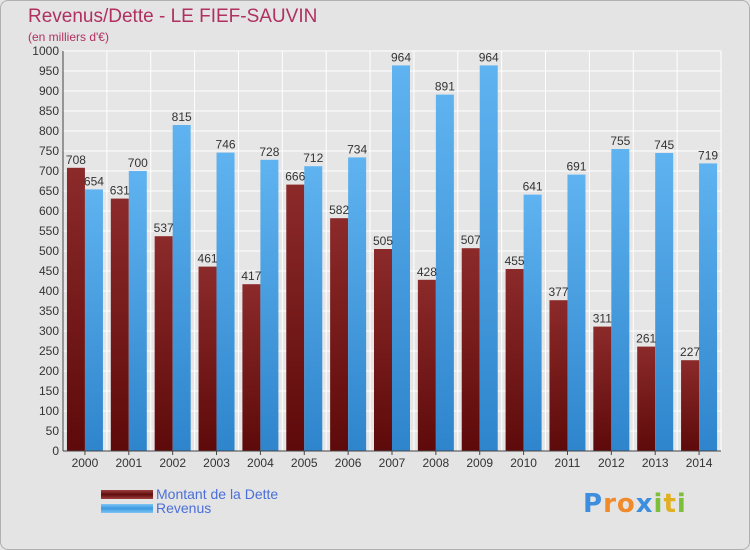  What do you see at coordinates (558, 292) in the screenshot?
I see `data-label-debt: 377` at bounding box center [558, 292].